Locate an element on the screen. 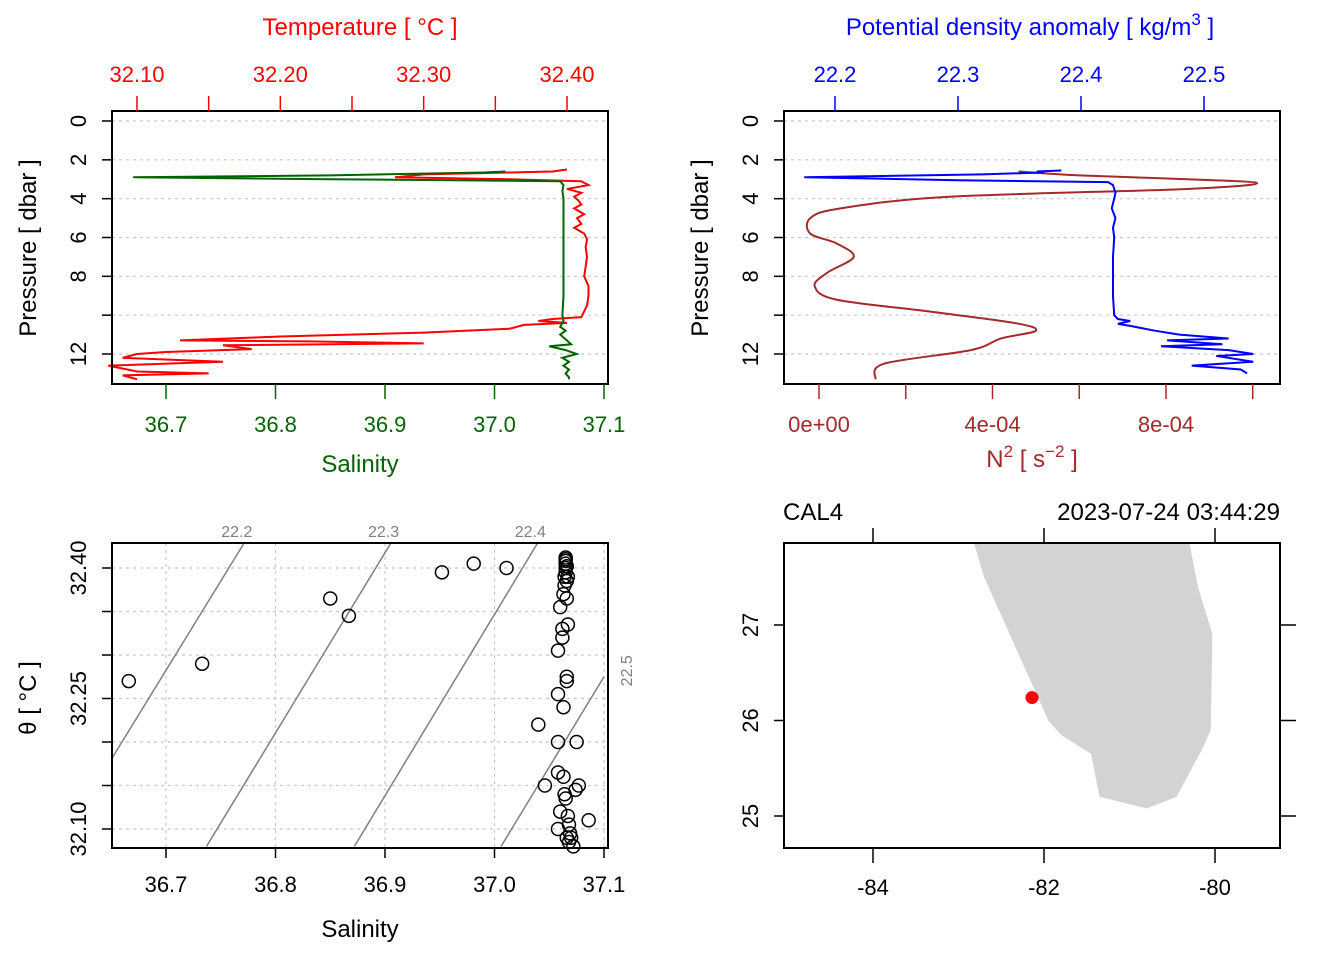  grid is located at coordinates (1032, 237).